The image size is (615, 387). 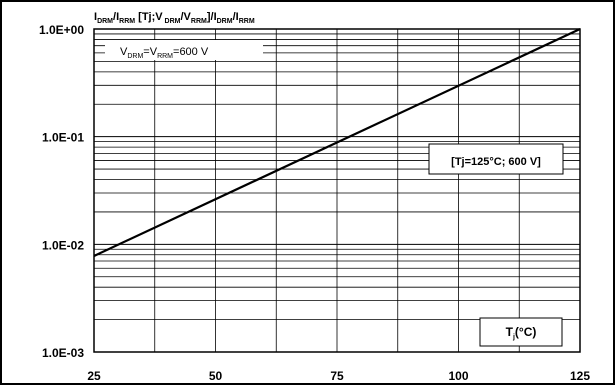 What do you see at coordinates (164, 53) in the screenshot?
I see `annotation-vdrm: VDRM=VRRM=600 V` at bounding box center [164, 53].